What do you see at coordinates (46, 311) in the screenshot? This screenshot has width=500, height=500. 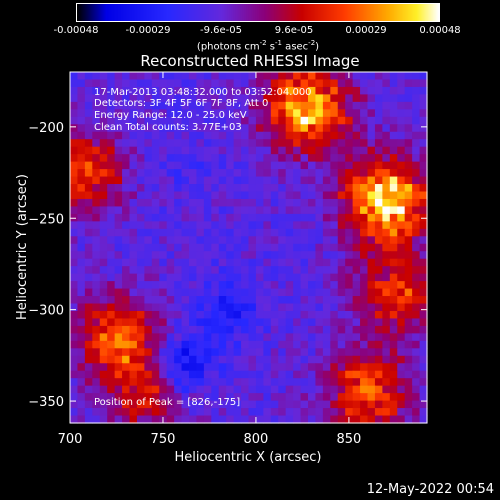 I see `y-tick-label: −300` at bounding box center [46, 311].